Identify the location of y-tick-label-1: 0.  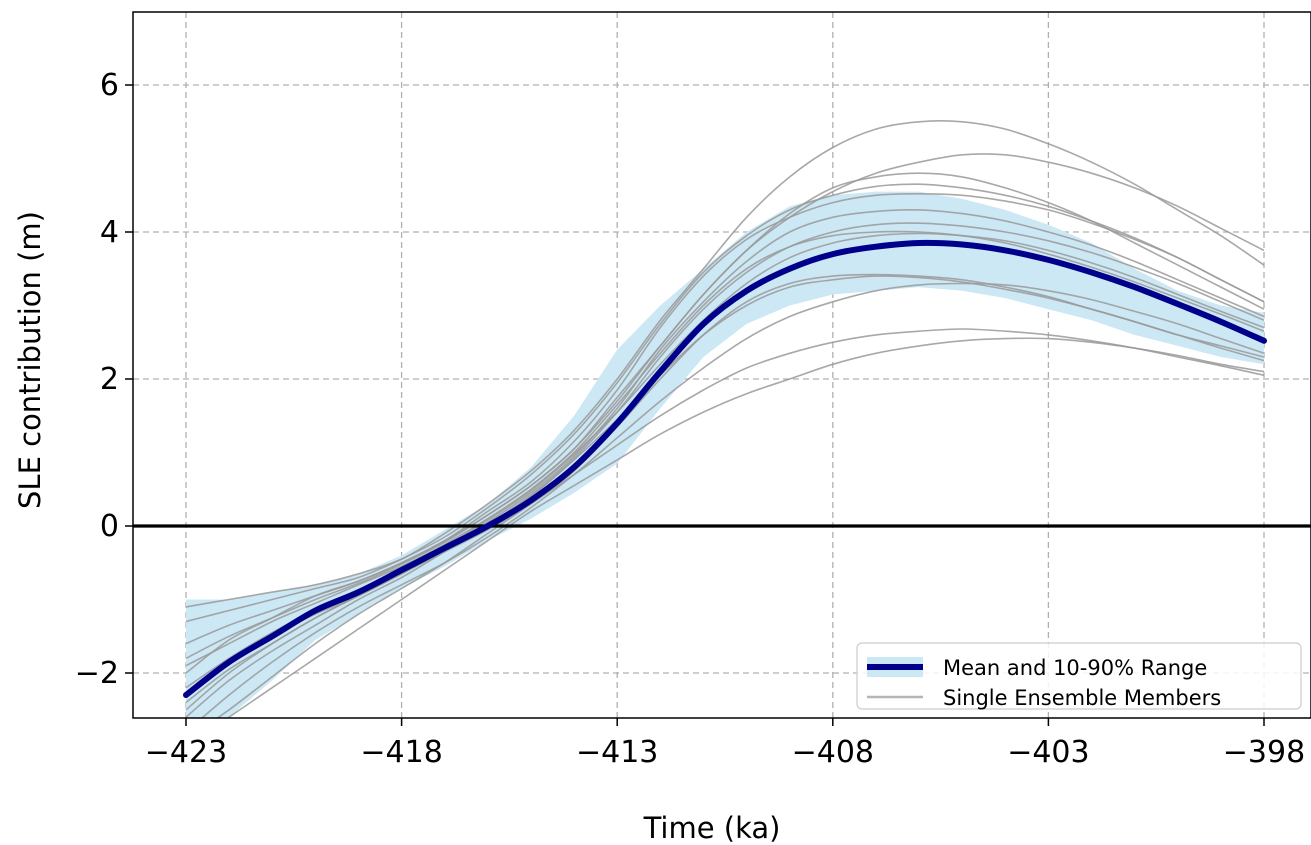
(109, 526).